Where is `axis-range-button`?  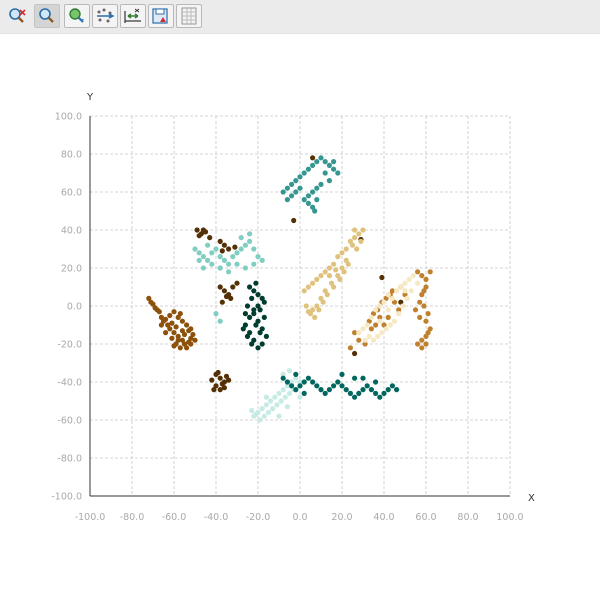 axis-range-button is located at coordinates (133, 16).